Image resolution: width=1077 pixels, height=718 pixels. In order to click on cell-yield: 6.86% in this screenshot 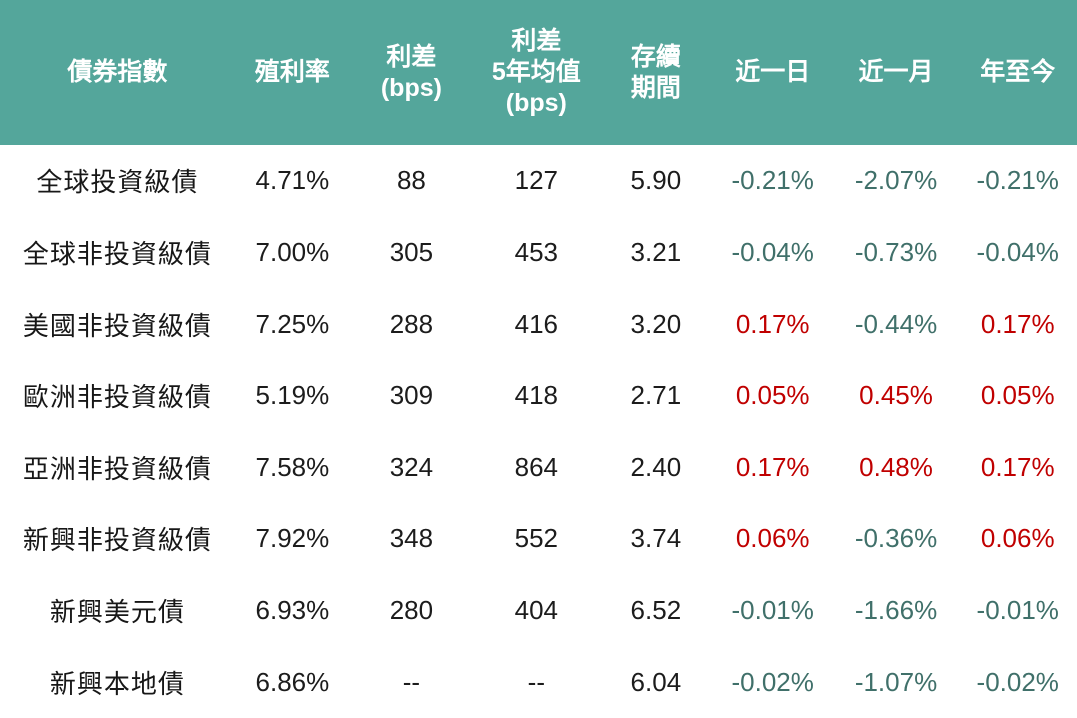, I will do `click(292, 681)`.